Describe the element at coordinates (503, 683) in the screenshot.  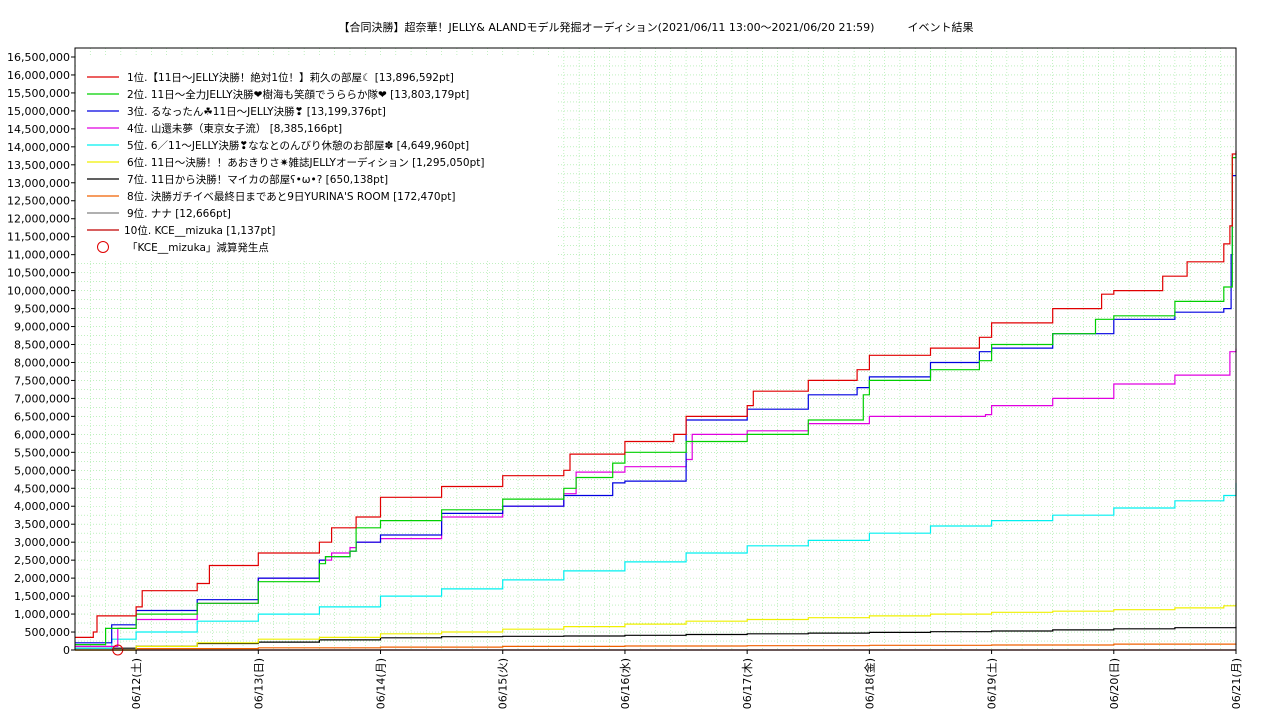
I see `x-tick-label: 06/15(火)` at that location.